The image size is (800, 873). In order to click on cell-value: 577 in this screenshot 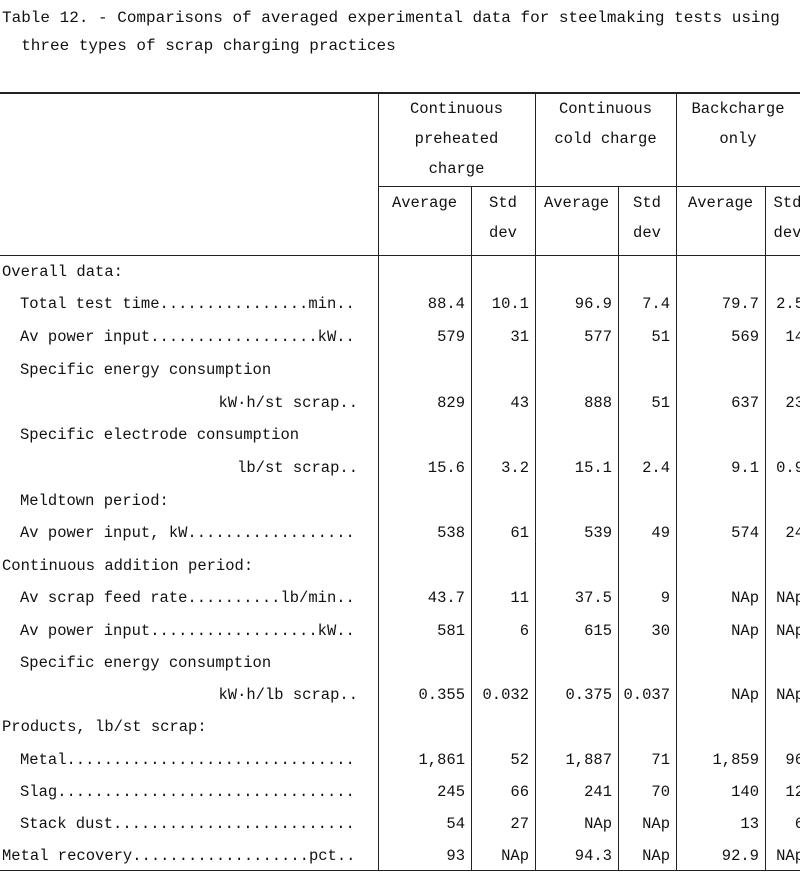, I will do `click(598, 337)`.